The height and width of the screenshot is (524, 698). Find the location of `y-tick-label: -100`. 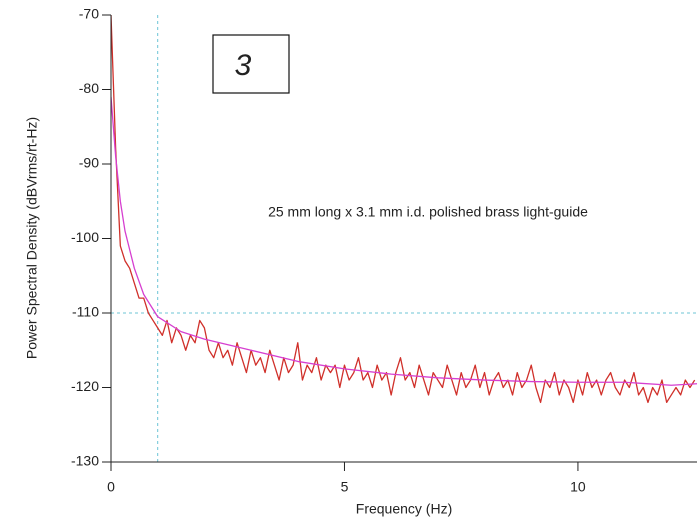

y-tick-label: -100 is located at coordinates (85, 237).